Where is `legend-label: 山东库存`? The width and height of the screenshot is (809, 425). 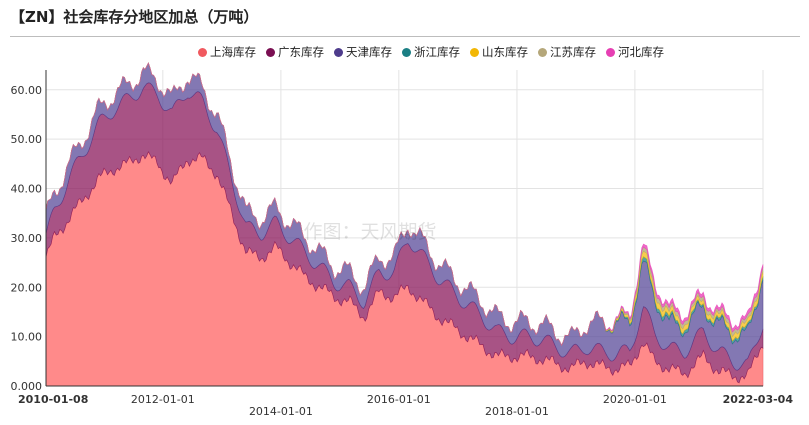
legend-label: 山东库存 is located at coordinates (505, 52).